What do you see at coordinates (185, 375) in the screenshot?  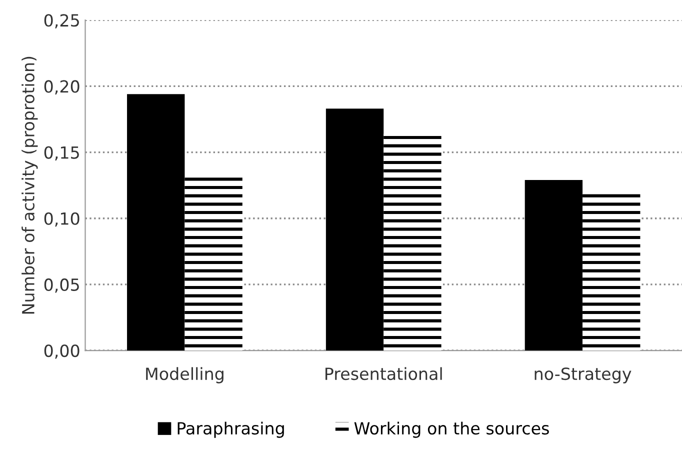 I see `x-tick-label: Modelling` at bounding box center [185, 375].